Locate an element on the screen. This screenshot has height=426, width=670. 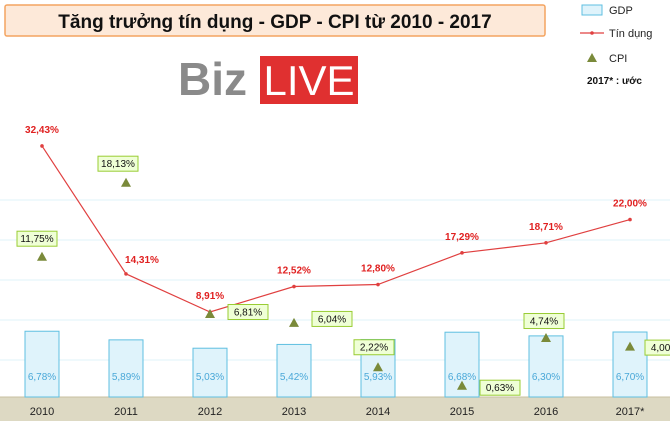
cpi-label-2014: 2,22% is located at coordinates (374, 348).